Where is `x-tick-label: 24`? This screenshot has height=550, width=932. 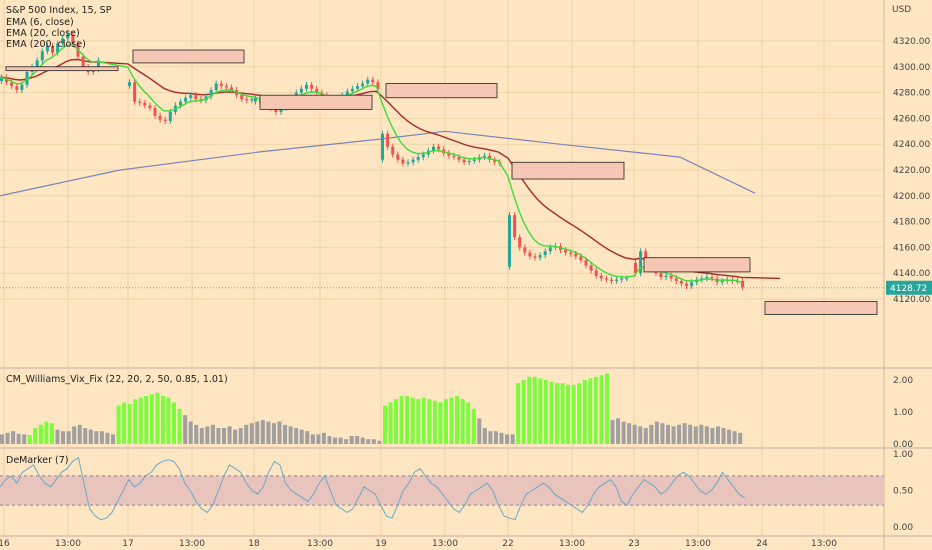 x-tick-label: 24 is located at coordinates (762, 544).